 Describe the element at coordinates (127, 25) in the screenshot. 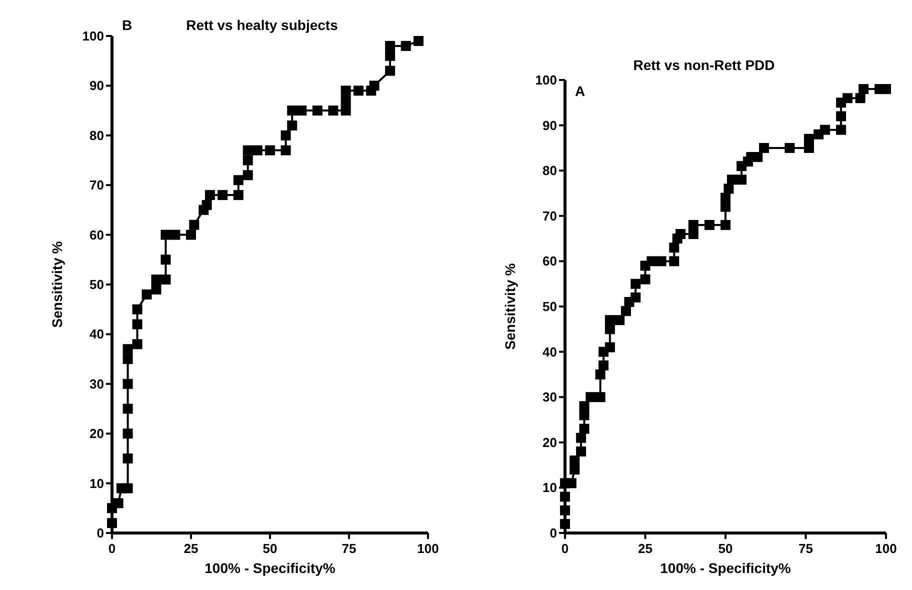

I see `text: B` at that location.